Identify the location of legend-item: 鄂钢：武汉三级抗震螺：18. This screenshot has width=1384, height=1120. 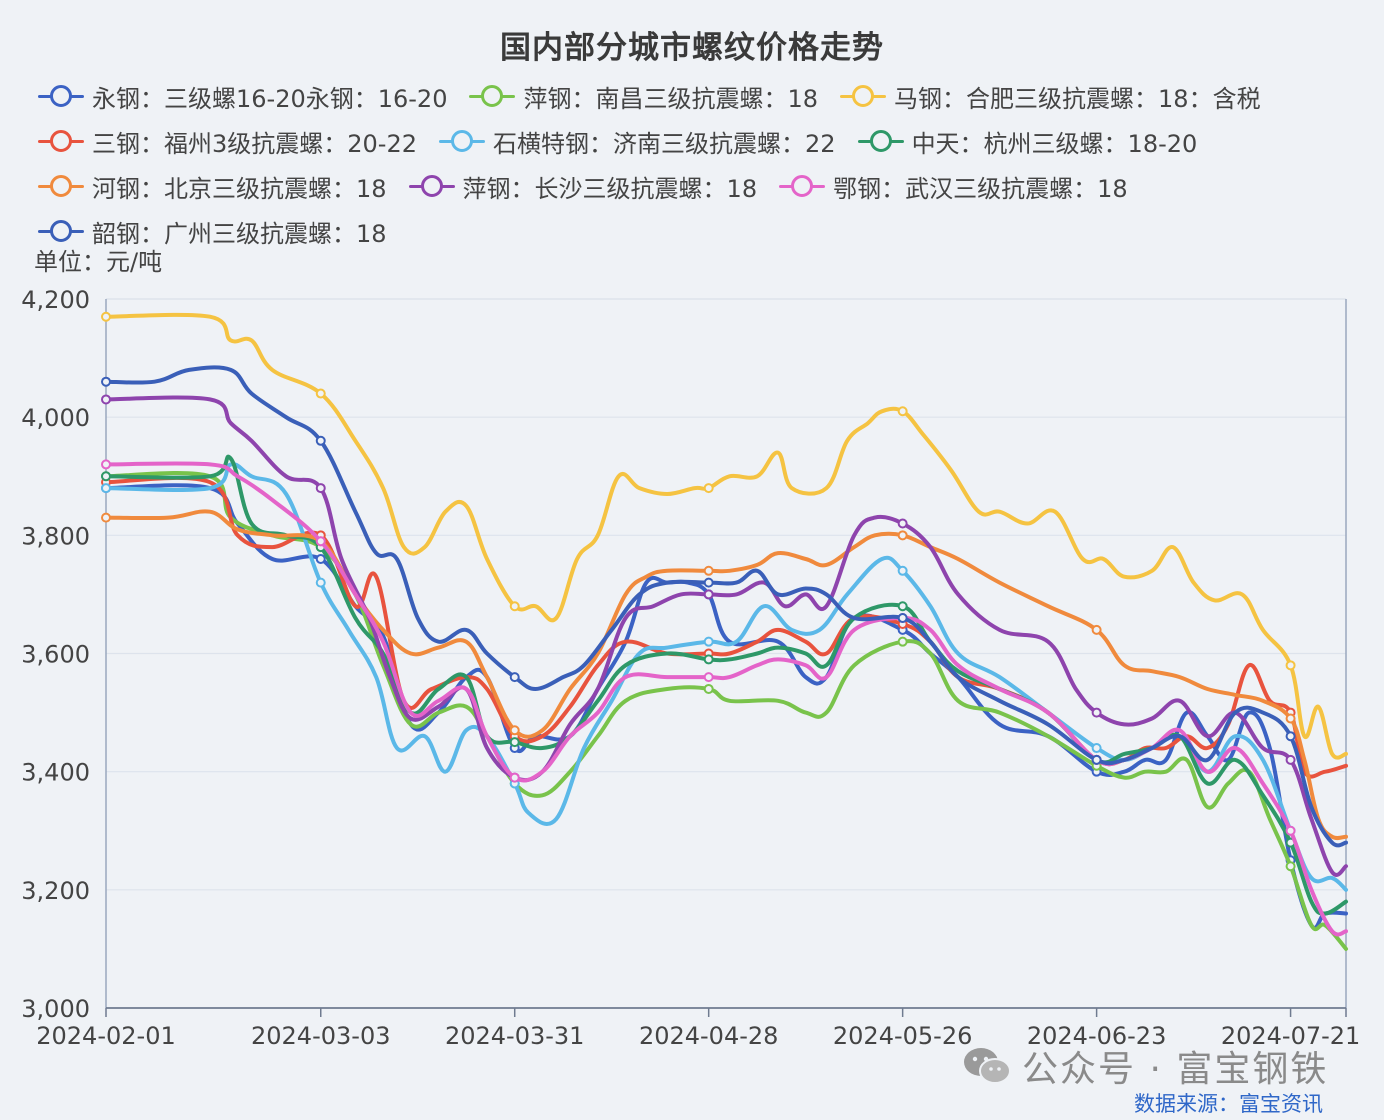
(953, 186).